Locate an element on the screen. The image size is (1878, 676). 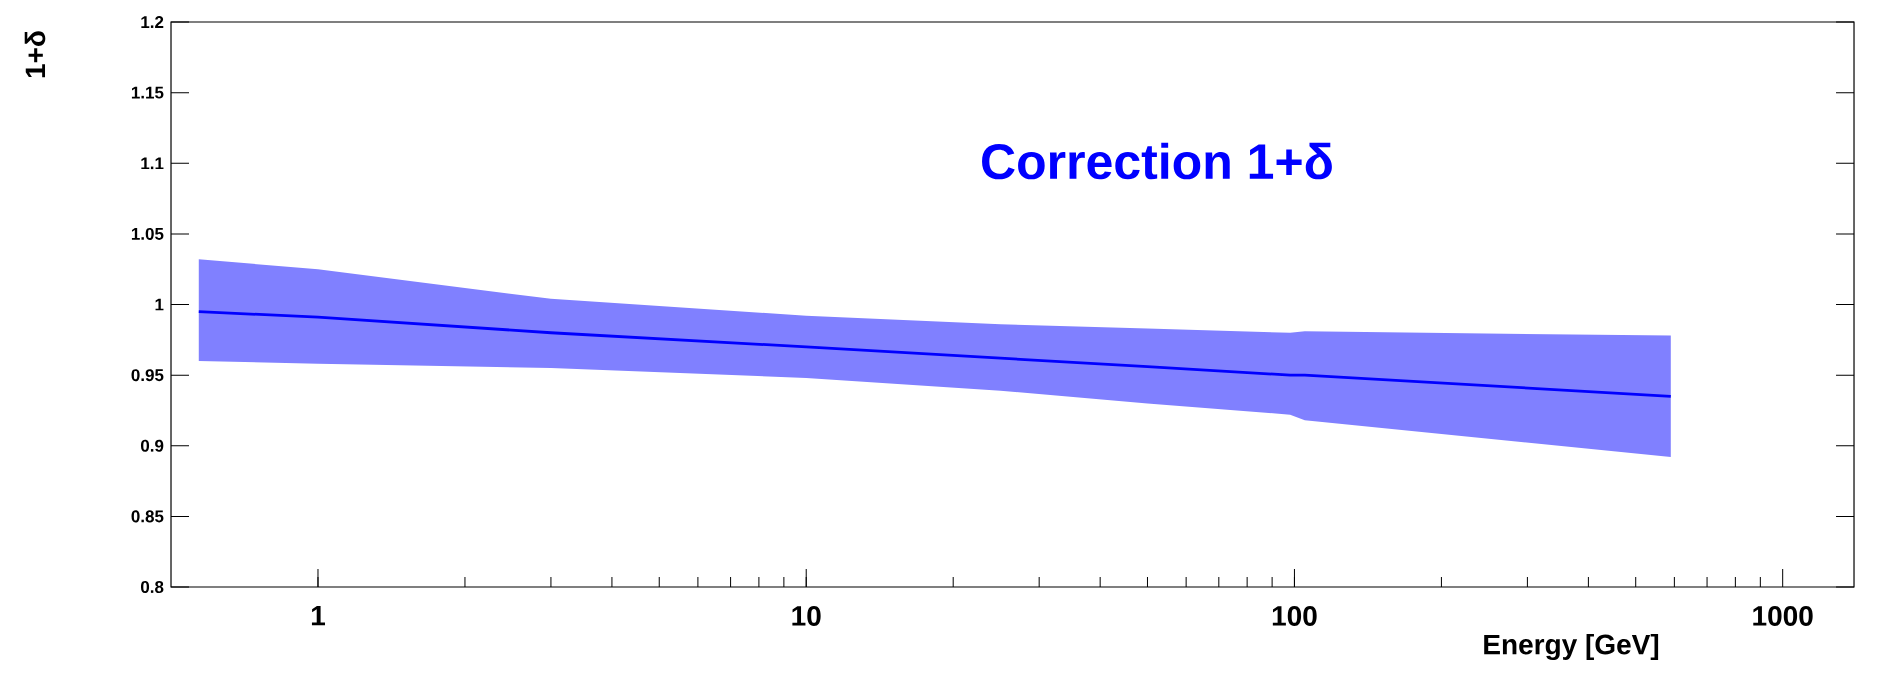
y-tick-label: 1 is located at coordinates (159, 304).